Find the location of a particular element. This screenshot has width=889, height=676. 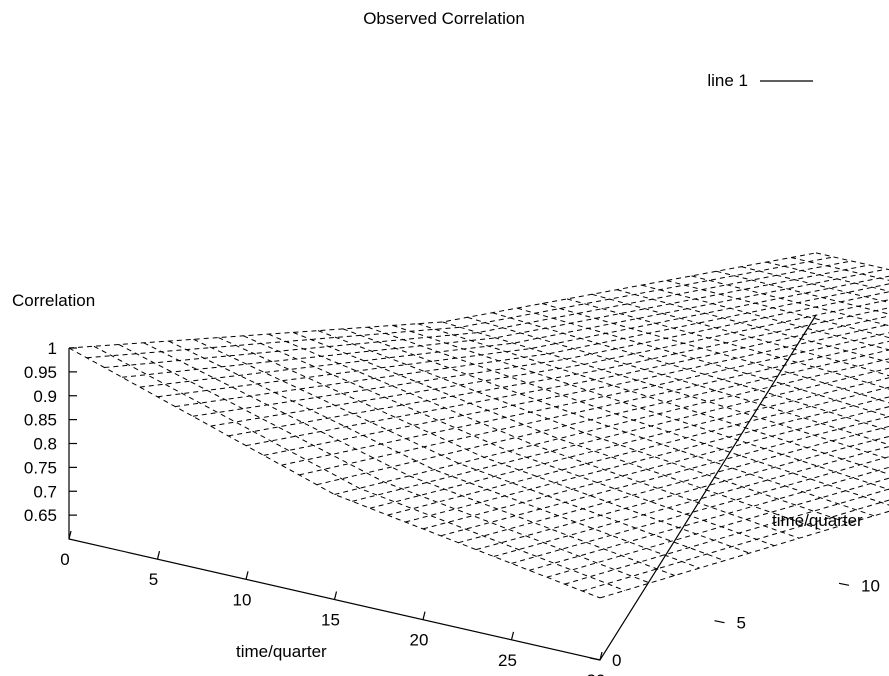

z-axis-label: Correlation is located at coordinates (53, 300).